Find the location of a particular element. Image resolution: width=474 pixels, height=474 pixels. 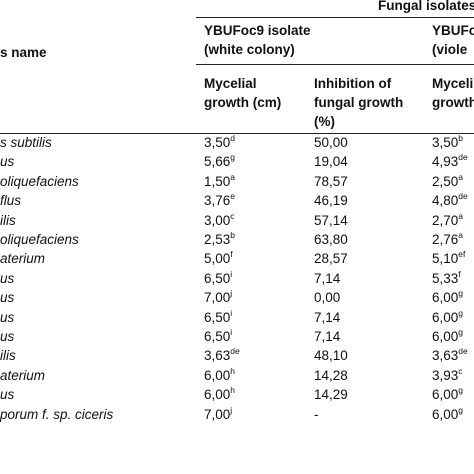

inhibition-cell-value: 7,14 is located at coordinates (327, 317).